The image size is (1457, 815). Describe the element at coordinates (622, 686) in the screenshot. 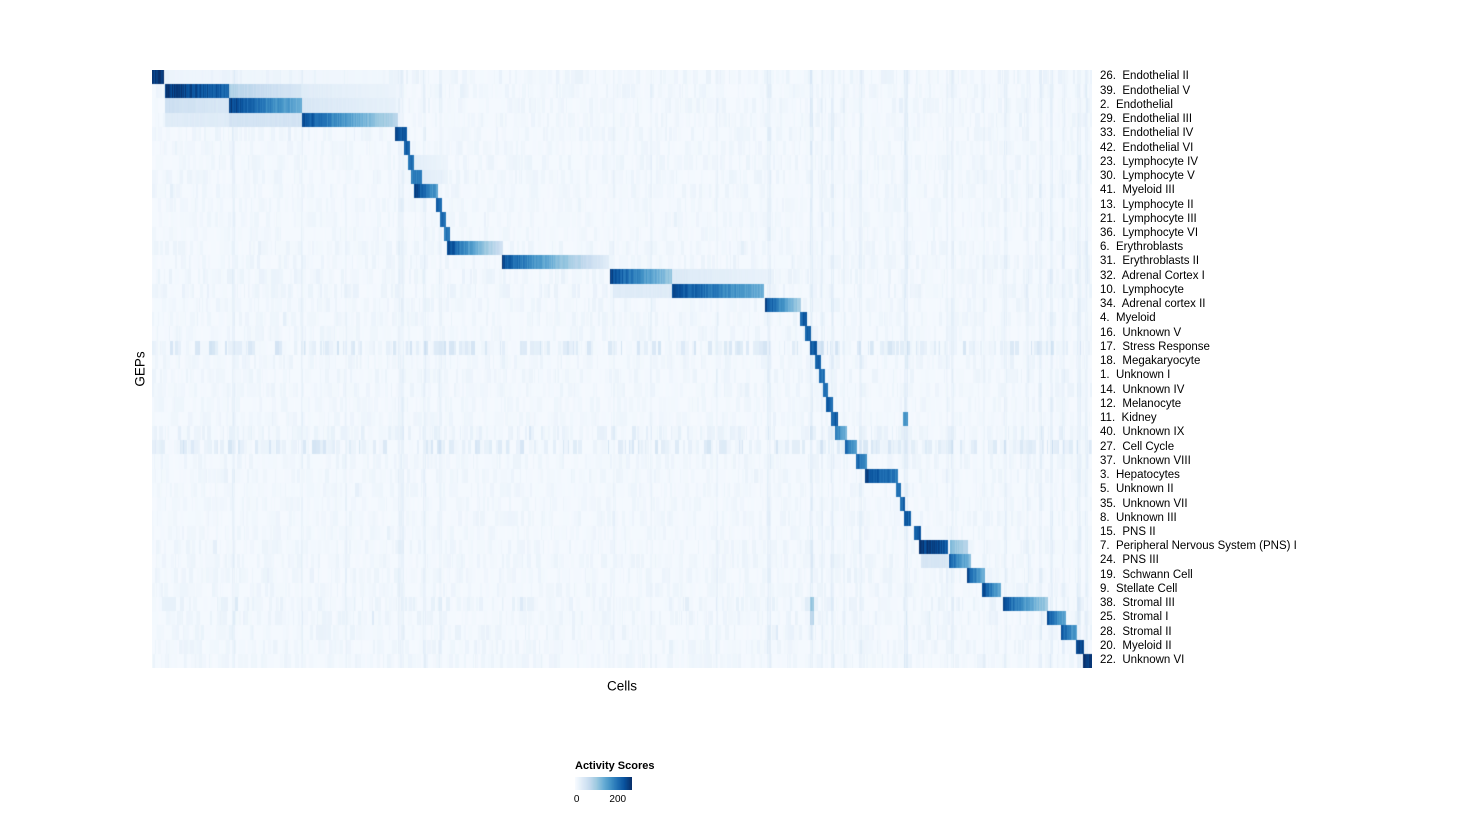

I see `x-axis-label: Cells` at that location.